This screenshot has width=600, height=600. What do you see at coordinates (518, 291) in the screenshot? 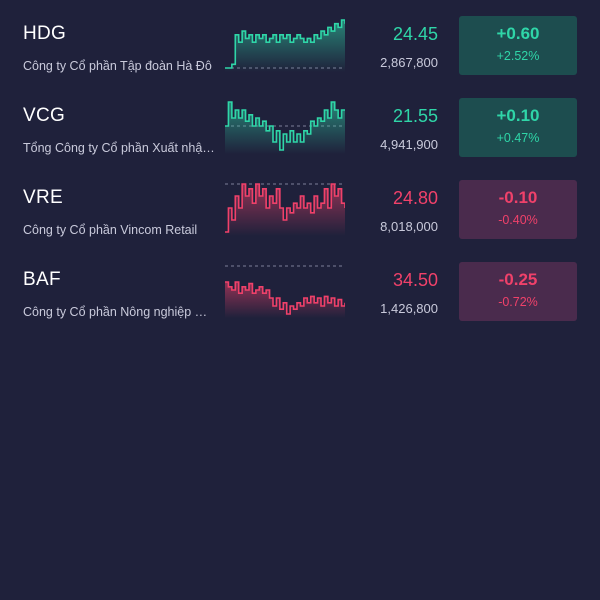
I see `change-badge: -0.25 -0.72%` at bounding box center [518, 291].